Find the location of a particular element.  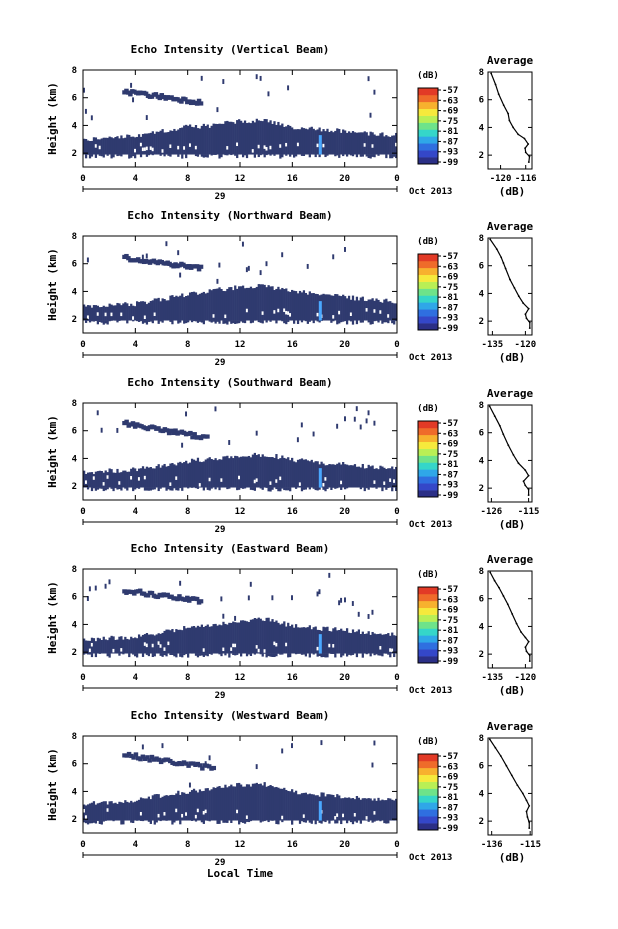

x-tick-label: 8 is located at coordinates (187, 512).